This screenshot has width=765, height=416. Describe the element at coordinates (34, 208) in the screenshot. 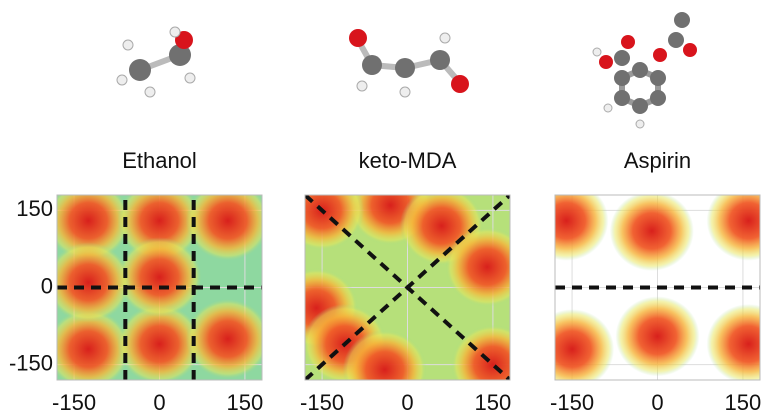

I see `y-tick-label: 150` at that location.